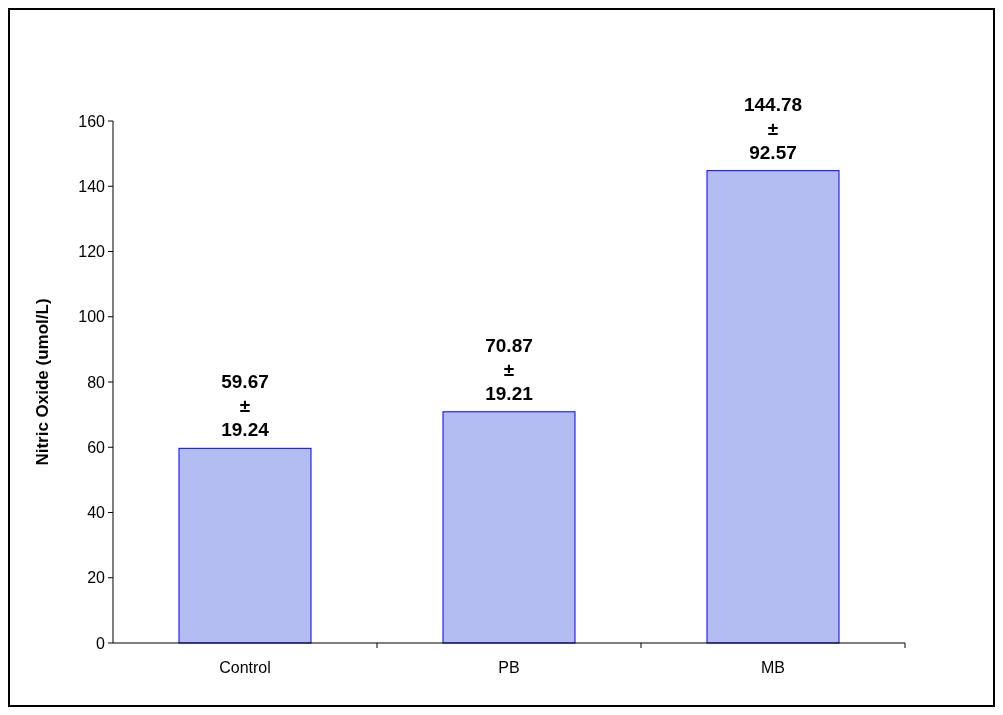 The image size is (1003, 715). What do you see at coordinates (92, 186) in the screenshot?
I see `y-tick-label: 140` at bounding box center [92, 186].